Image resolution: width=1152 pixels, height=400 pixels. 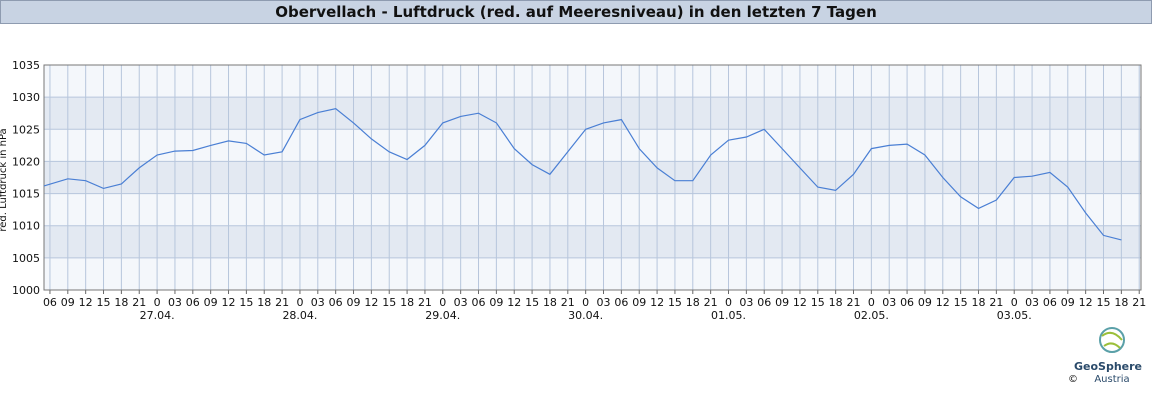 What do you see at coordinates (1073, 379) in the screenshot?
I see `copyright: ©` at bounding box center [1073, 379].